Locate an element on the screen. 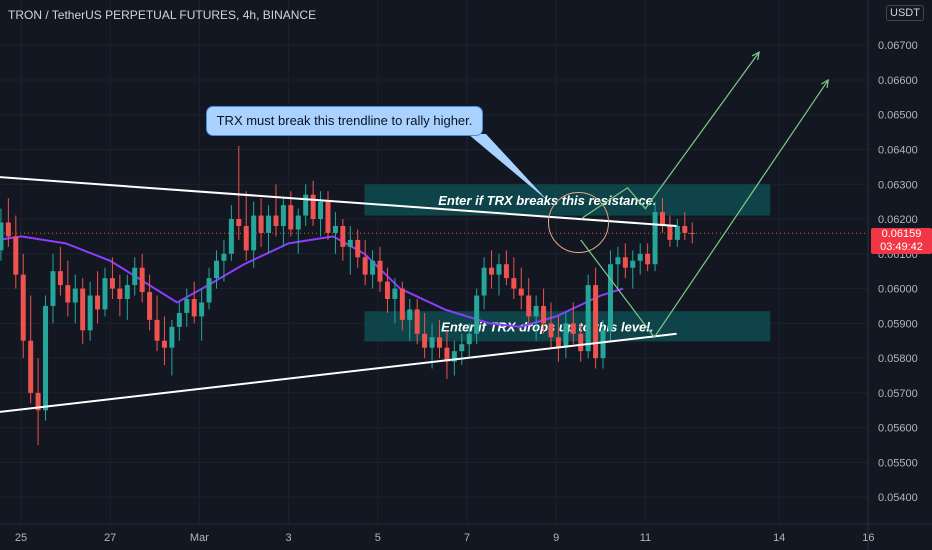 This screenshot has height=550, width=932. y-tick-label: 0.06400 is located at coordinates (898, 151).